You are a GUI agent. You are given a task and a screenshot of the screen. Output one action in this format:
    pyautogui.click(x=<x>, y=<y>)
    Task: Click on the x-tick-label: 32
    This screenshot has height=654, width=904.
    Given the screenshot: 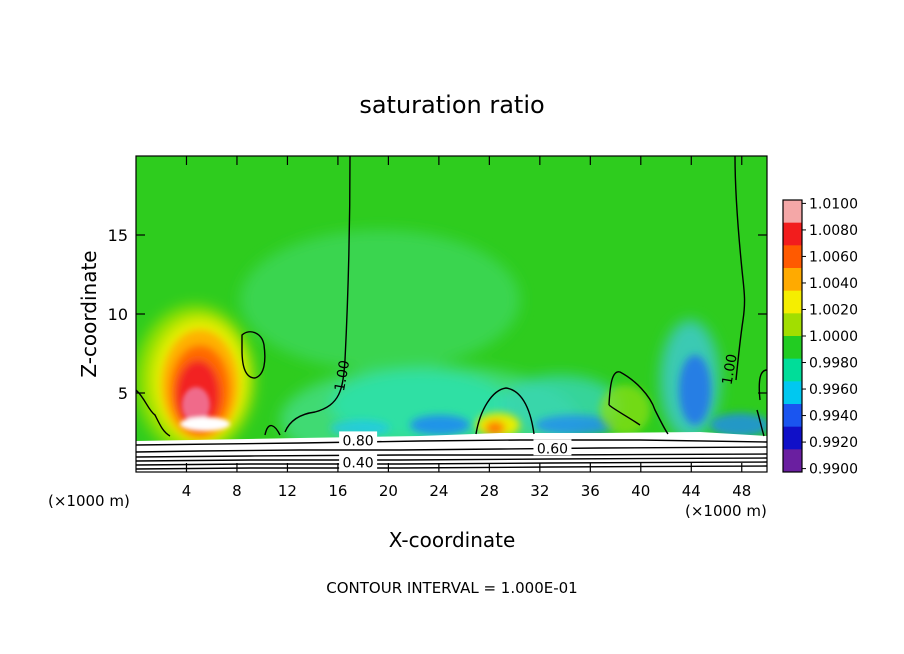 What is the action you would take?
    pyautogui.click(x=539, y=491)
    